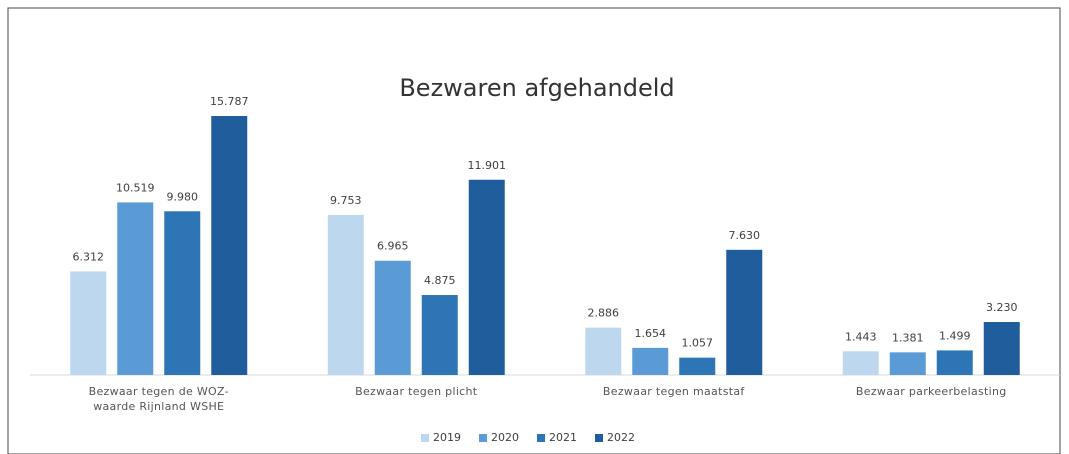  What do you see at coordinates (135, 187) in the screenshot?
I see `value-label: 10.519` at bounding box center [135, 187].